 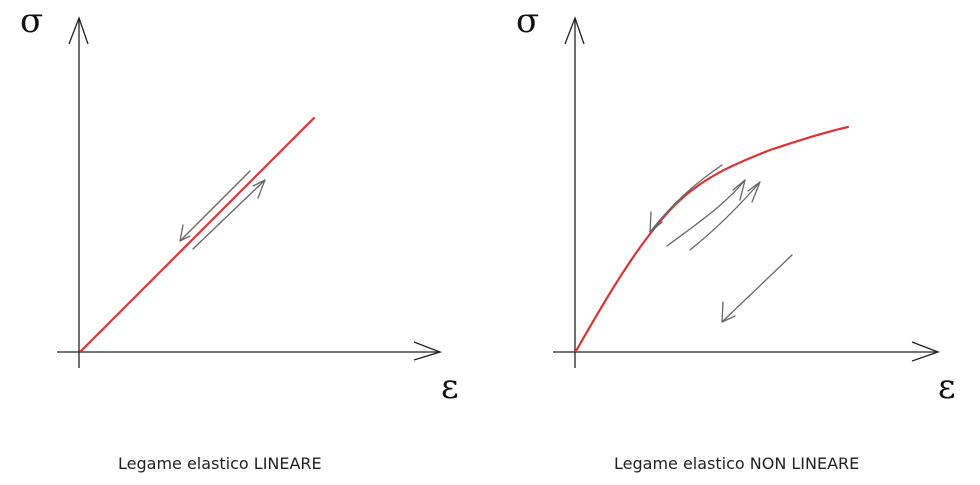 I want to click on linear-stress-strain-curve, so click(x=197, y=234).